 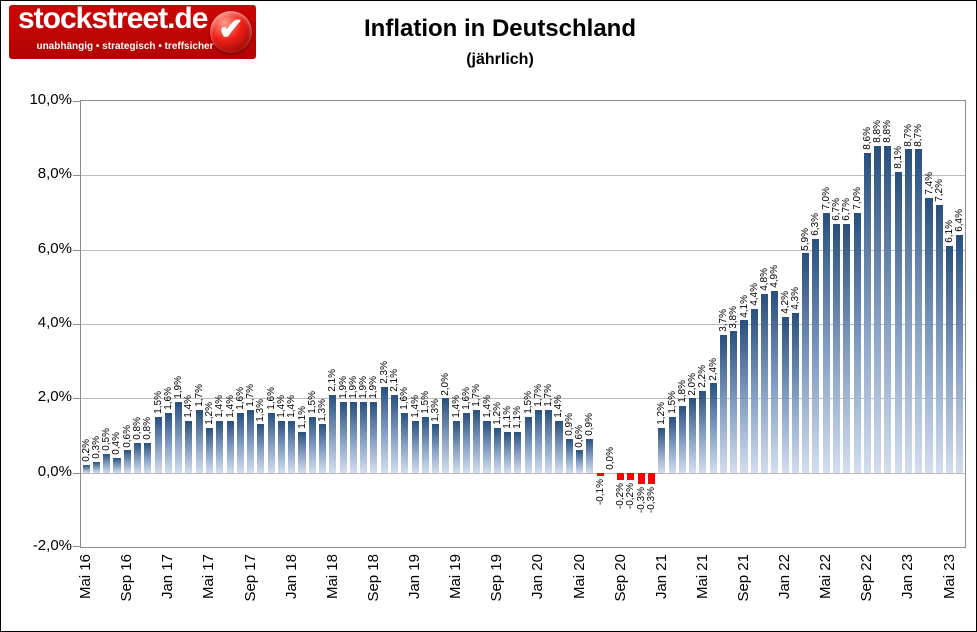 I want to click on bar-label: 8,8%, so click(x=888, y=131).